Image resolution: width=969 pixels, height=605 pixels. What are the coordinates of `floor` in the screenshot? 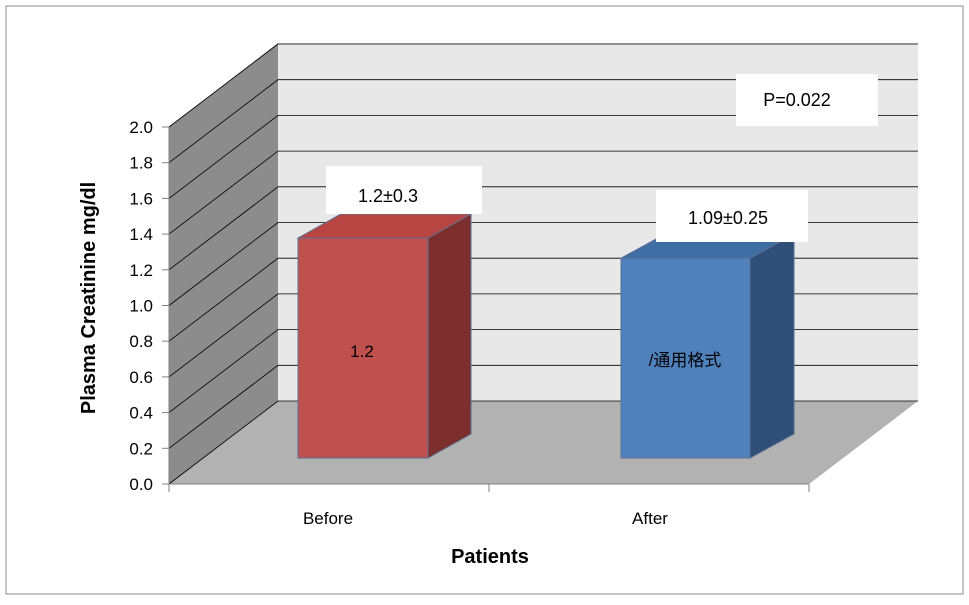 It's located at (543, 442).